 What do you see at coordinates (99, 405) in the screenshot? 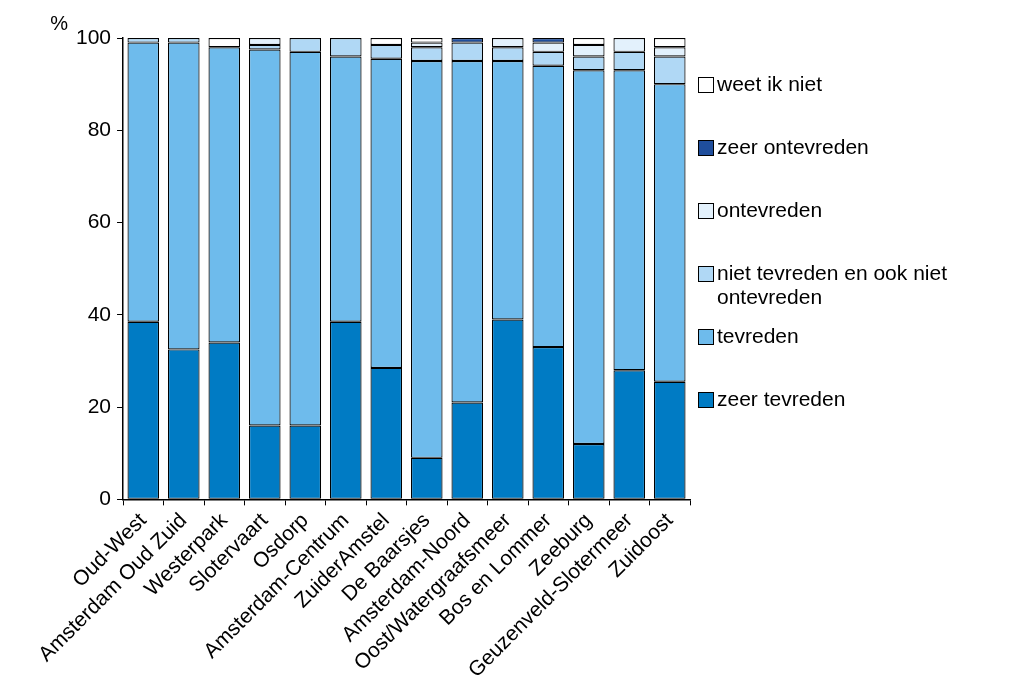
I see `y-tick-label: 20` at bounding box center [99, 405].